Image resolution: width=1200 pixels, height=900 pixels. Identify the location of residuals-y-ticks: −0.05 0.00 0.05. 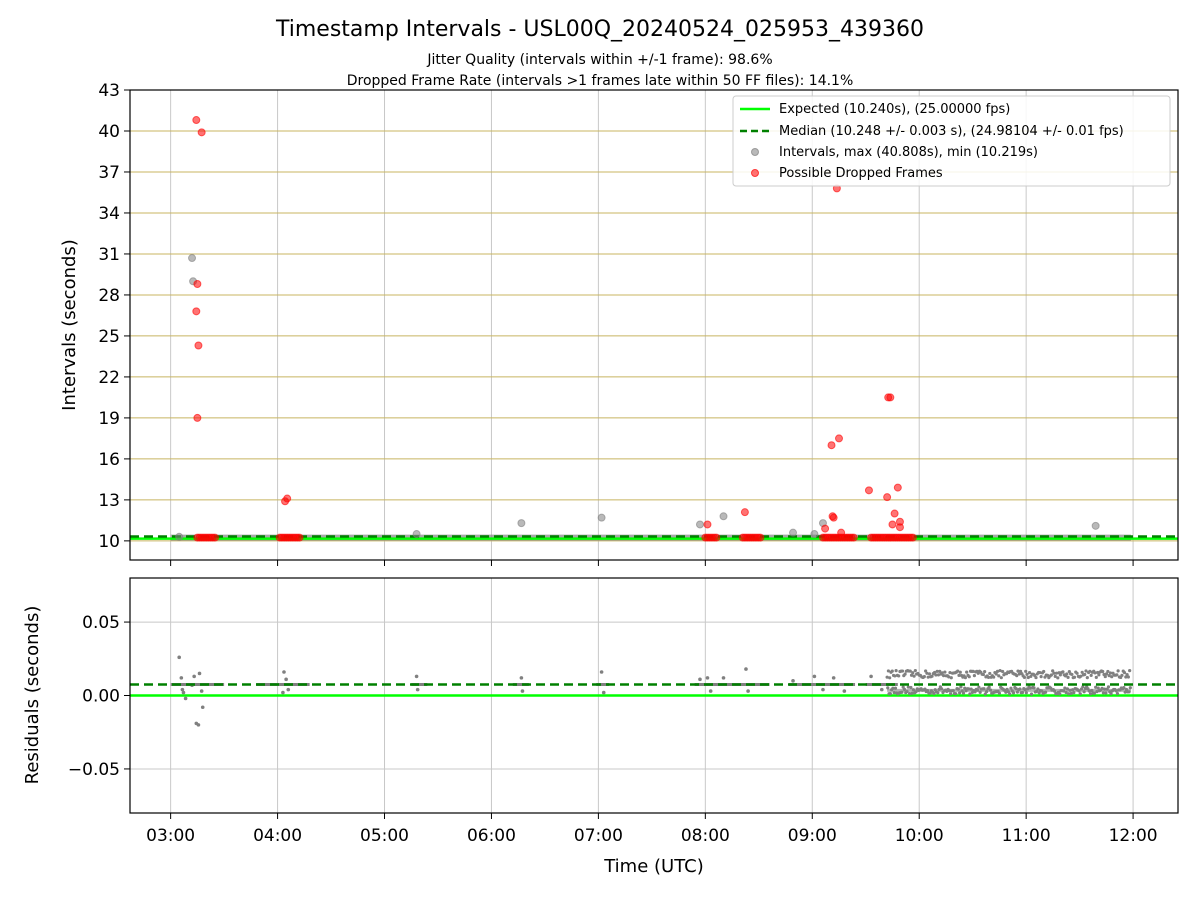
(99, 696).